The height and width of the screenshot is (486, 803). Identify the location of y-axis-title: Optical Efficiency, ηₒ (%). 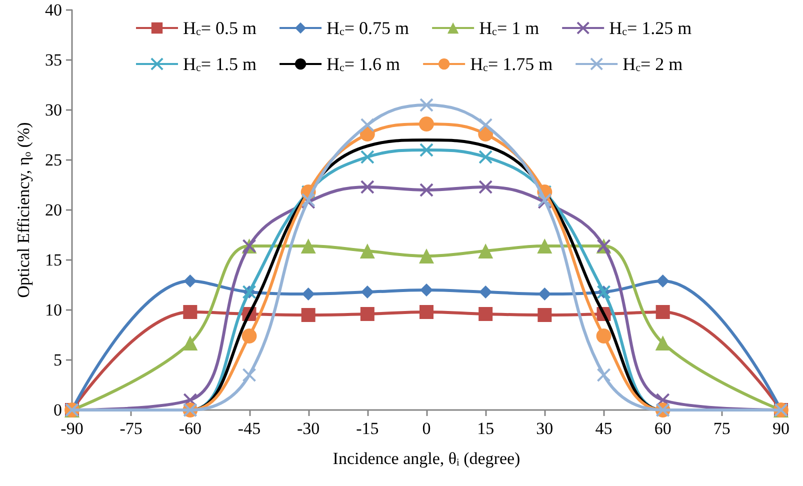
(23, 210).